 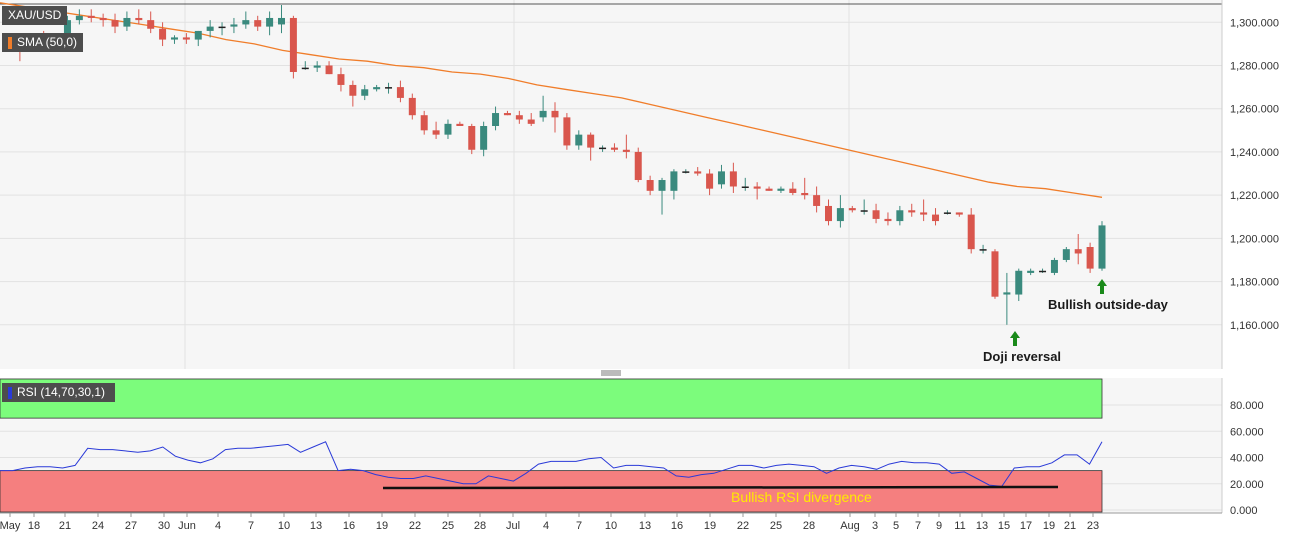 I want to click on x-tick-label: 23, so click(x=1093, y=526).